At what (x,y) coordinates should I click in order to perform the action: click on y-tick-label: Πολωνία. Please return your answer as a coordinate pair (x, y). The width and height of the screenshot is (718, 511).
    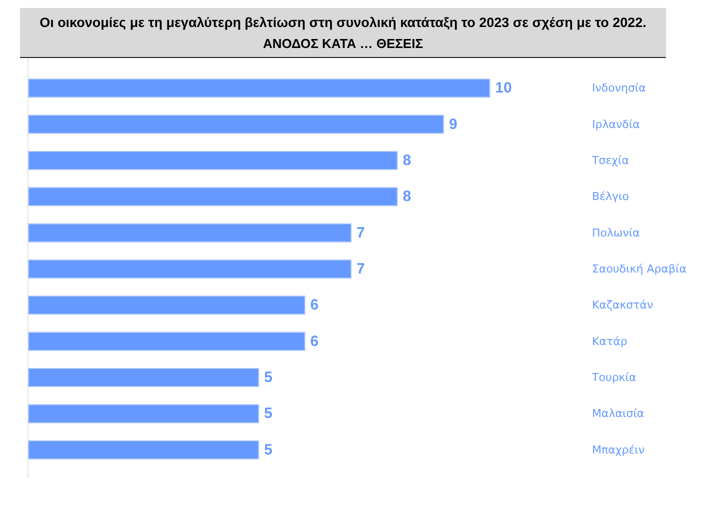
    Looking at the image, I should click on (616, 233).